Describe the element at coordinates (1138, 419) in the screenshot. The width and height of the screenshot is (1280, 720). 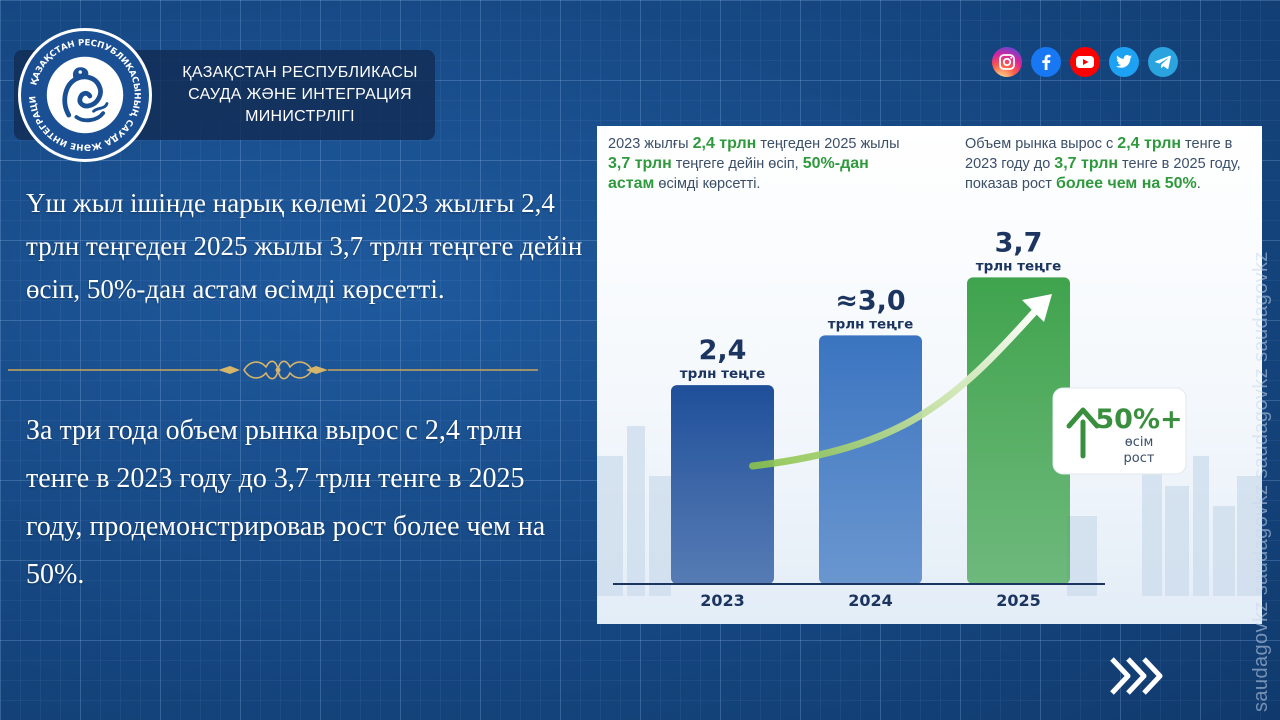
I see `badge-value: 50%+` at that location.